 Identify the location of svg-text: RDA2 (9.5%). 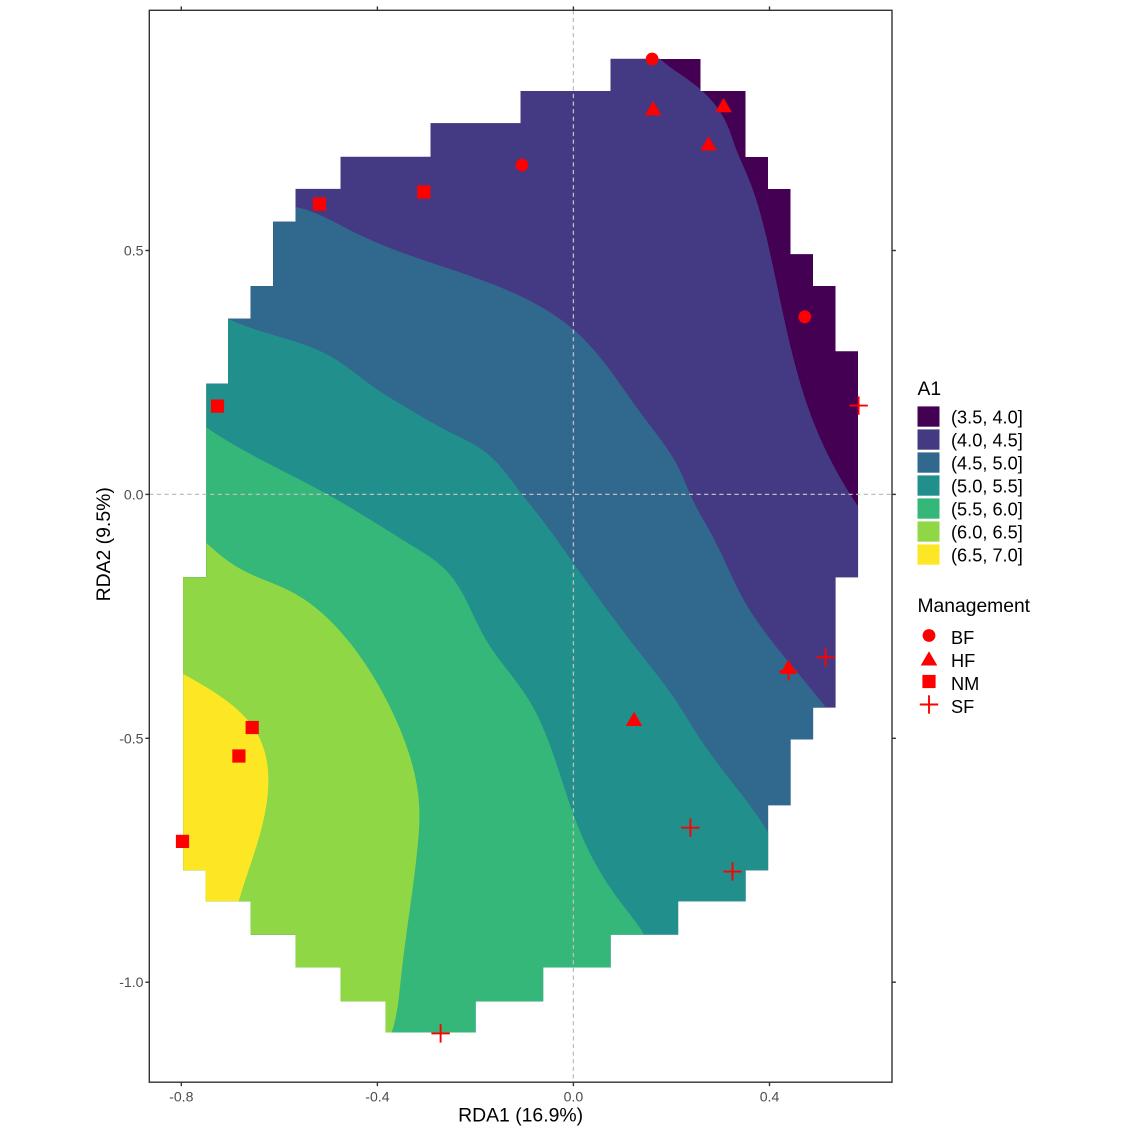
(104, 544).